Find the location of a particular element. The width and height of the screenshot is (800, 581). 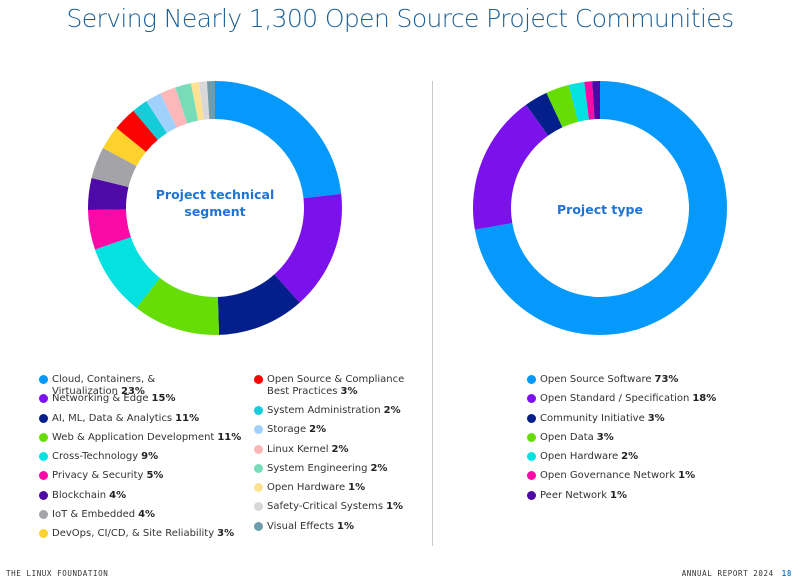

donut-slice-visual-effects is located at coordinates (210, 100).